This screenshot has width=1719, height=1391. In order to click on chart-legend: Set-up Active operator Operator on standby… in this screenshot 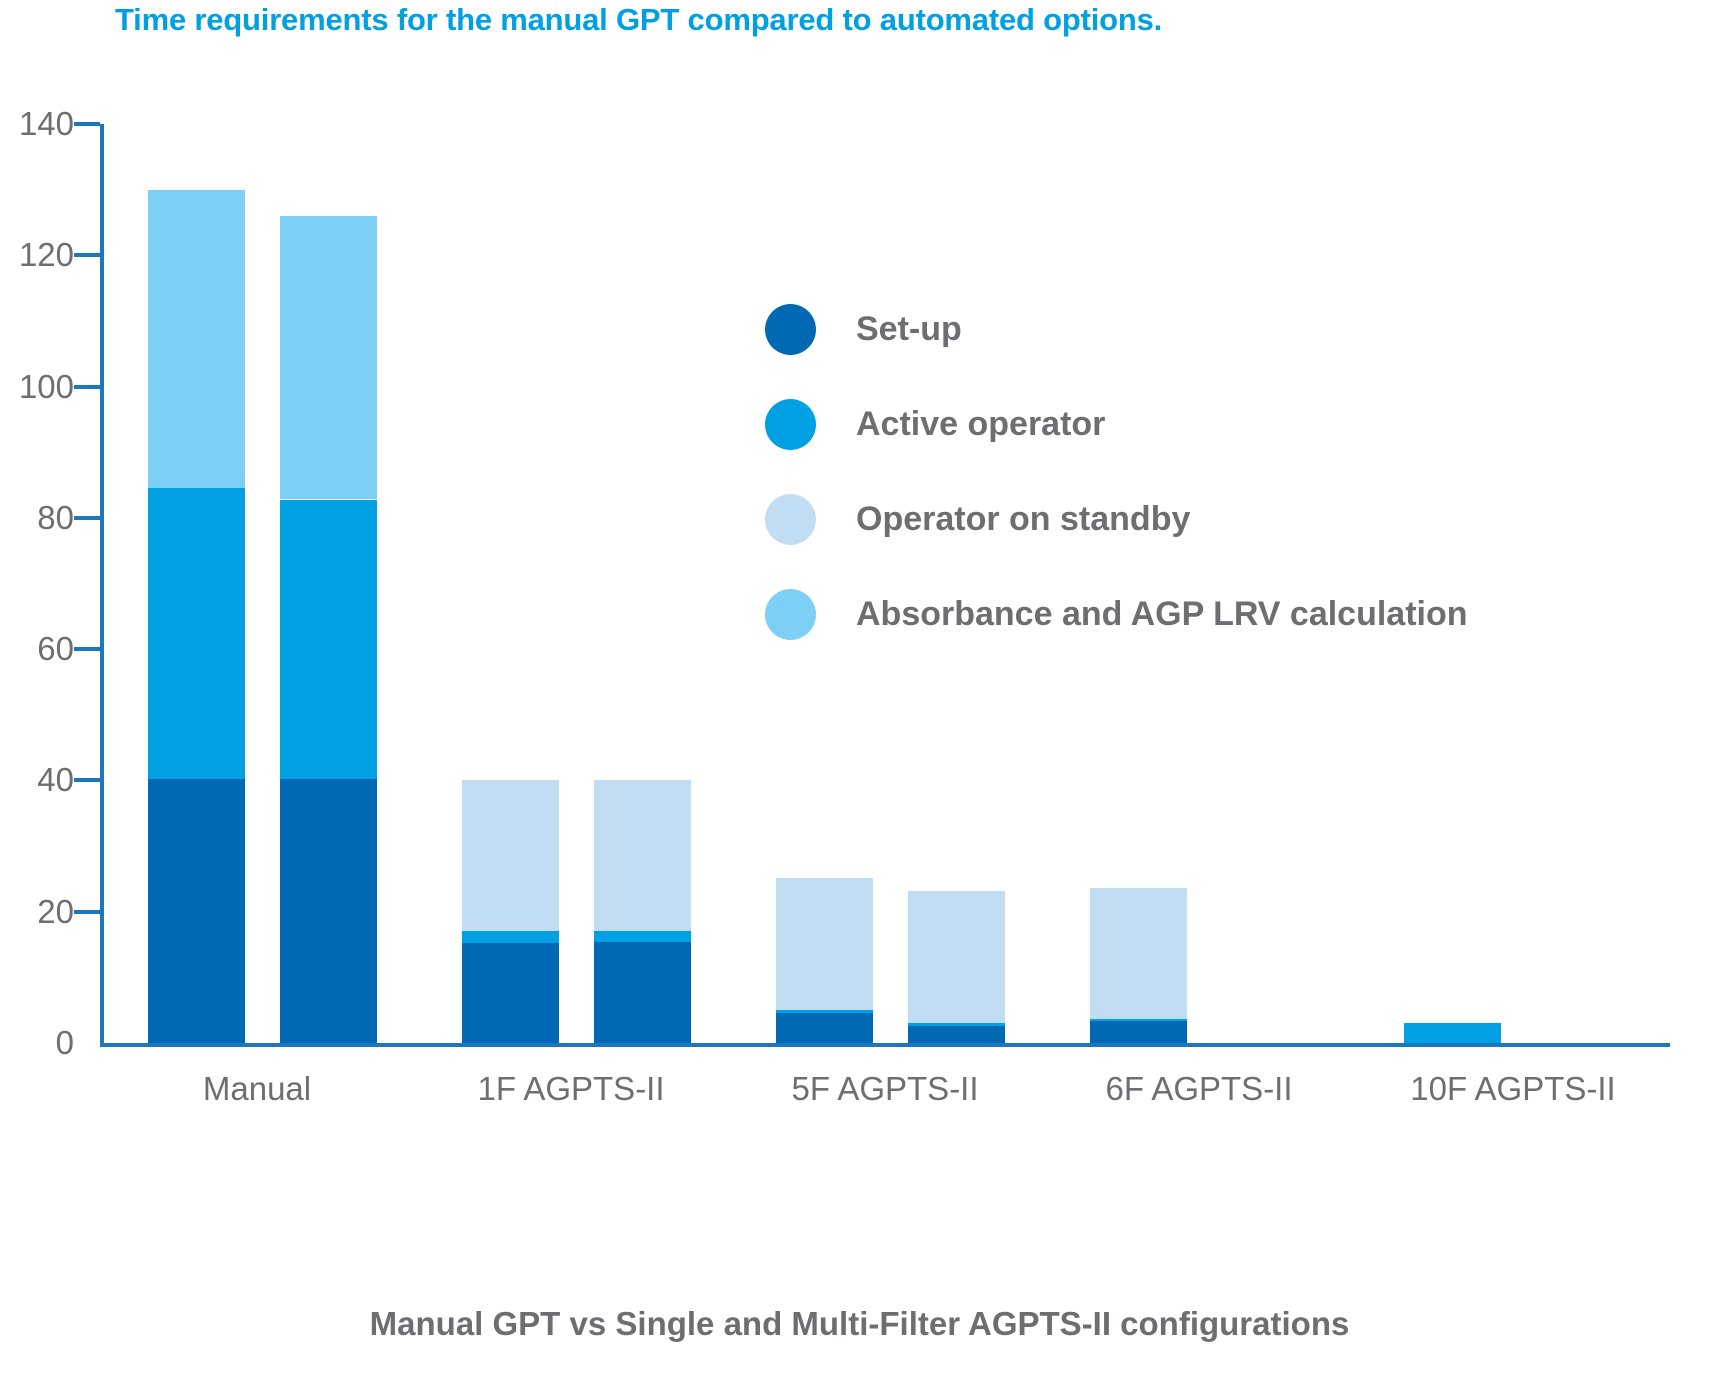, I will do `click(1116, 472)`.